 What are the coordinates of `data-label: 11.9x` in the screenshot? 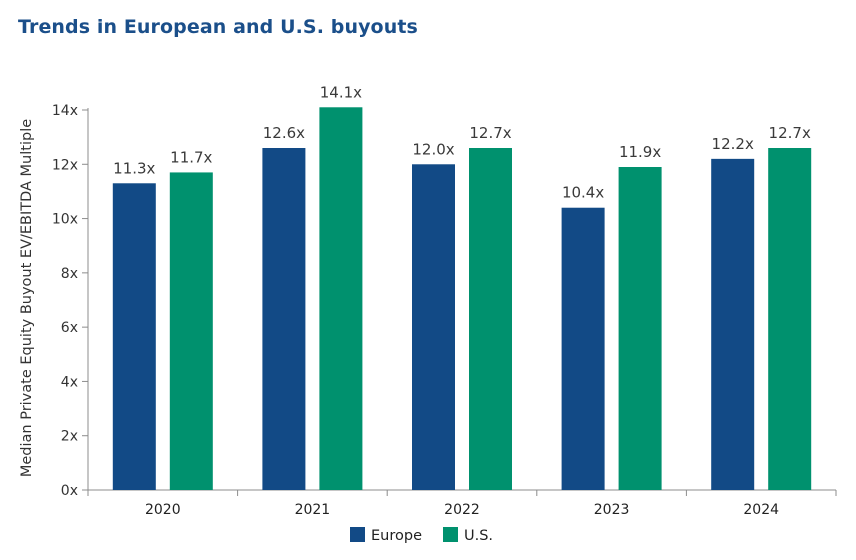 It's located at (640, 152).